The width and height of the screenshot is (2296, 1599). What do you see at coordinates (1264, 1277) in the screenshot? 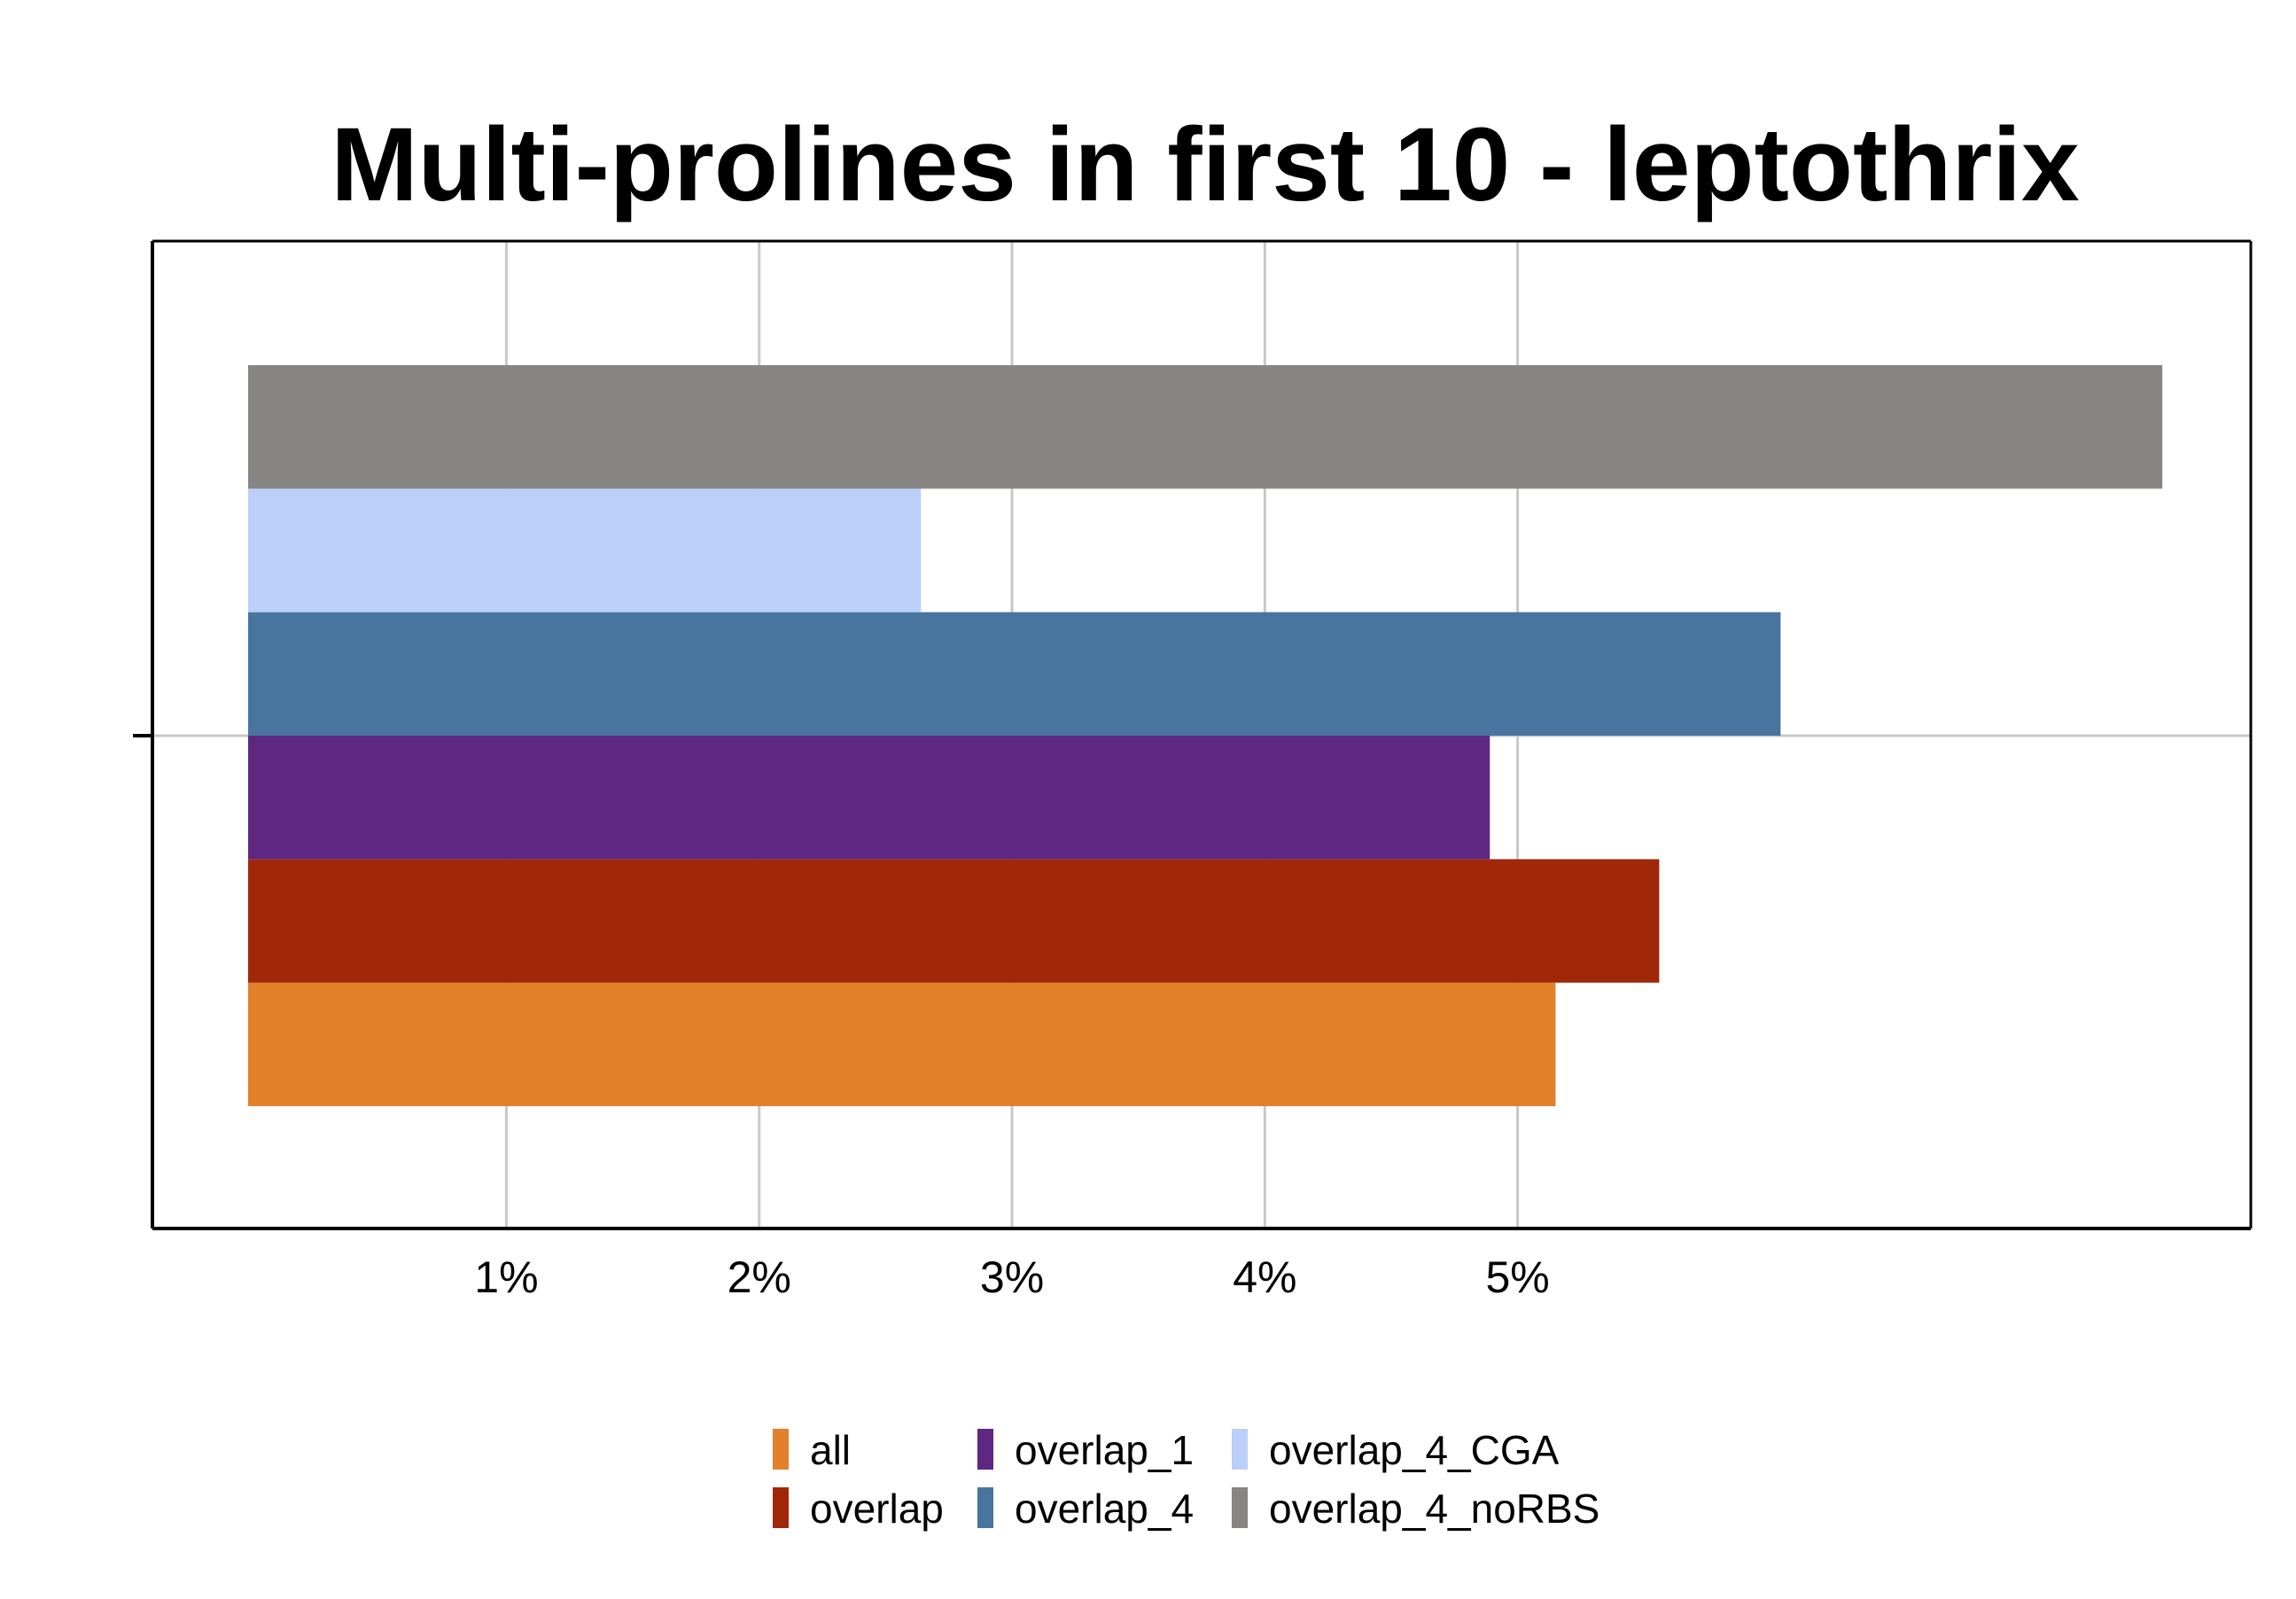
I see `x-tick-label: 4%` at bounding box center [1264, 1277].